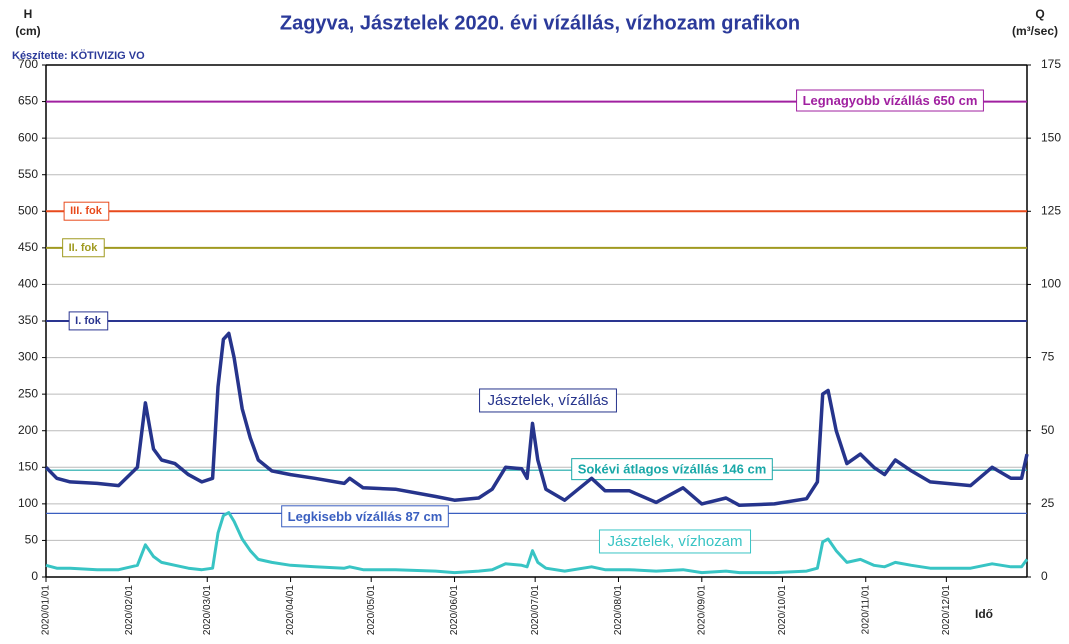 This screenshot has width=1069, height=644. I want to click on reference-label: Legkisebb vízállás 87 cm, so click(365, 516).